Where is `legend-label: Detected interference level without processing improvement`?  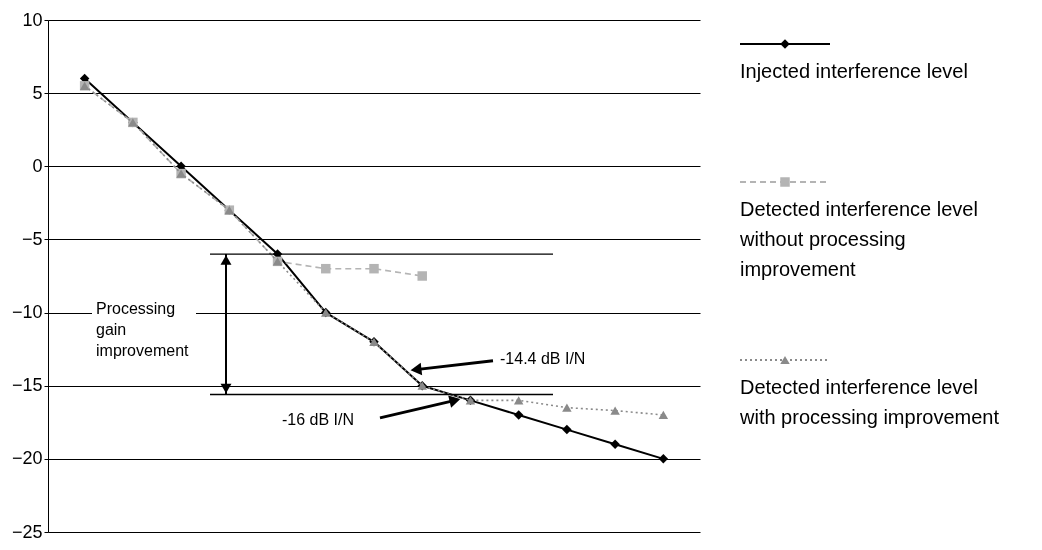 legend-label: Detected interference level without processing improvement is located at coordinates (858, 239).